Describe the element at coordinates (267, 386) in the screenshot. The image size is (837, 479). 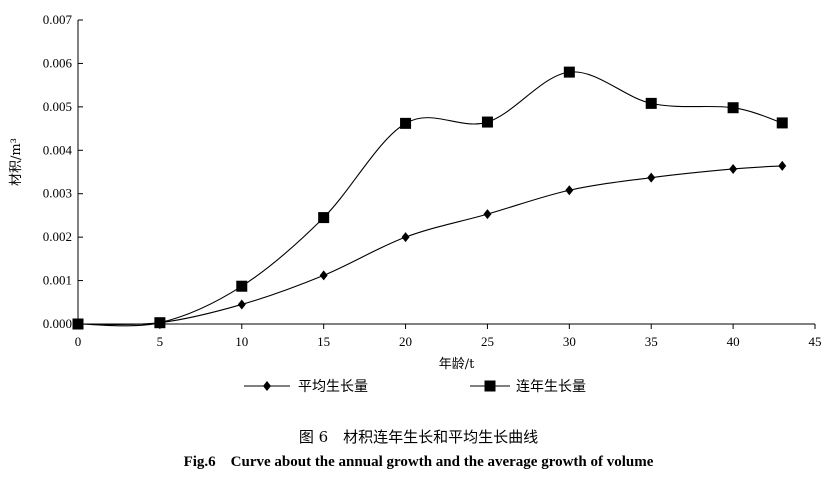
I see `legend-marker-diamond` at that location.